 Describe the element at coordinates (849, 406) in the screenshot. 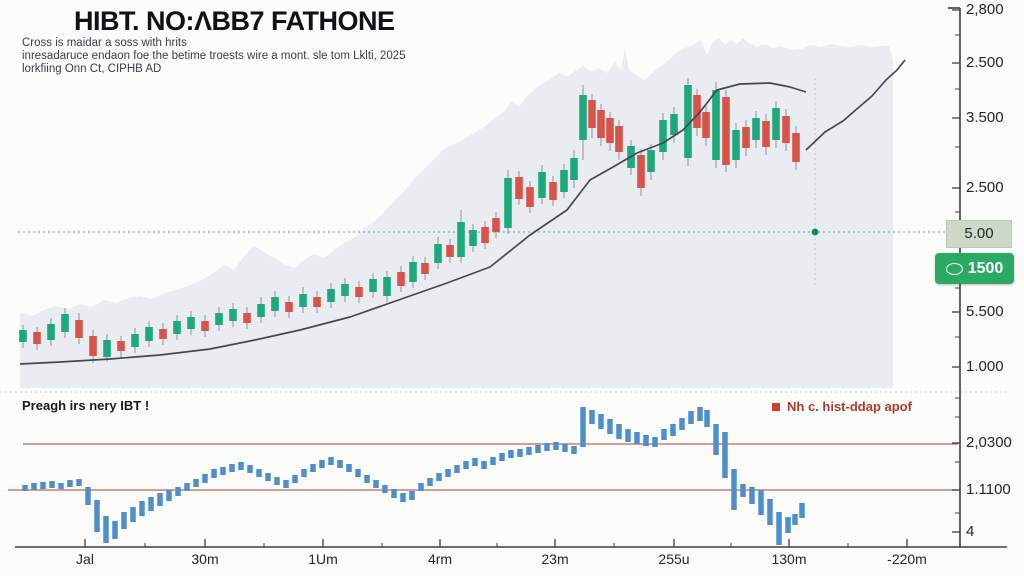

I see `legend-label: Nh c. hist-ddap apof` at that location.